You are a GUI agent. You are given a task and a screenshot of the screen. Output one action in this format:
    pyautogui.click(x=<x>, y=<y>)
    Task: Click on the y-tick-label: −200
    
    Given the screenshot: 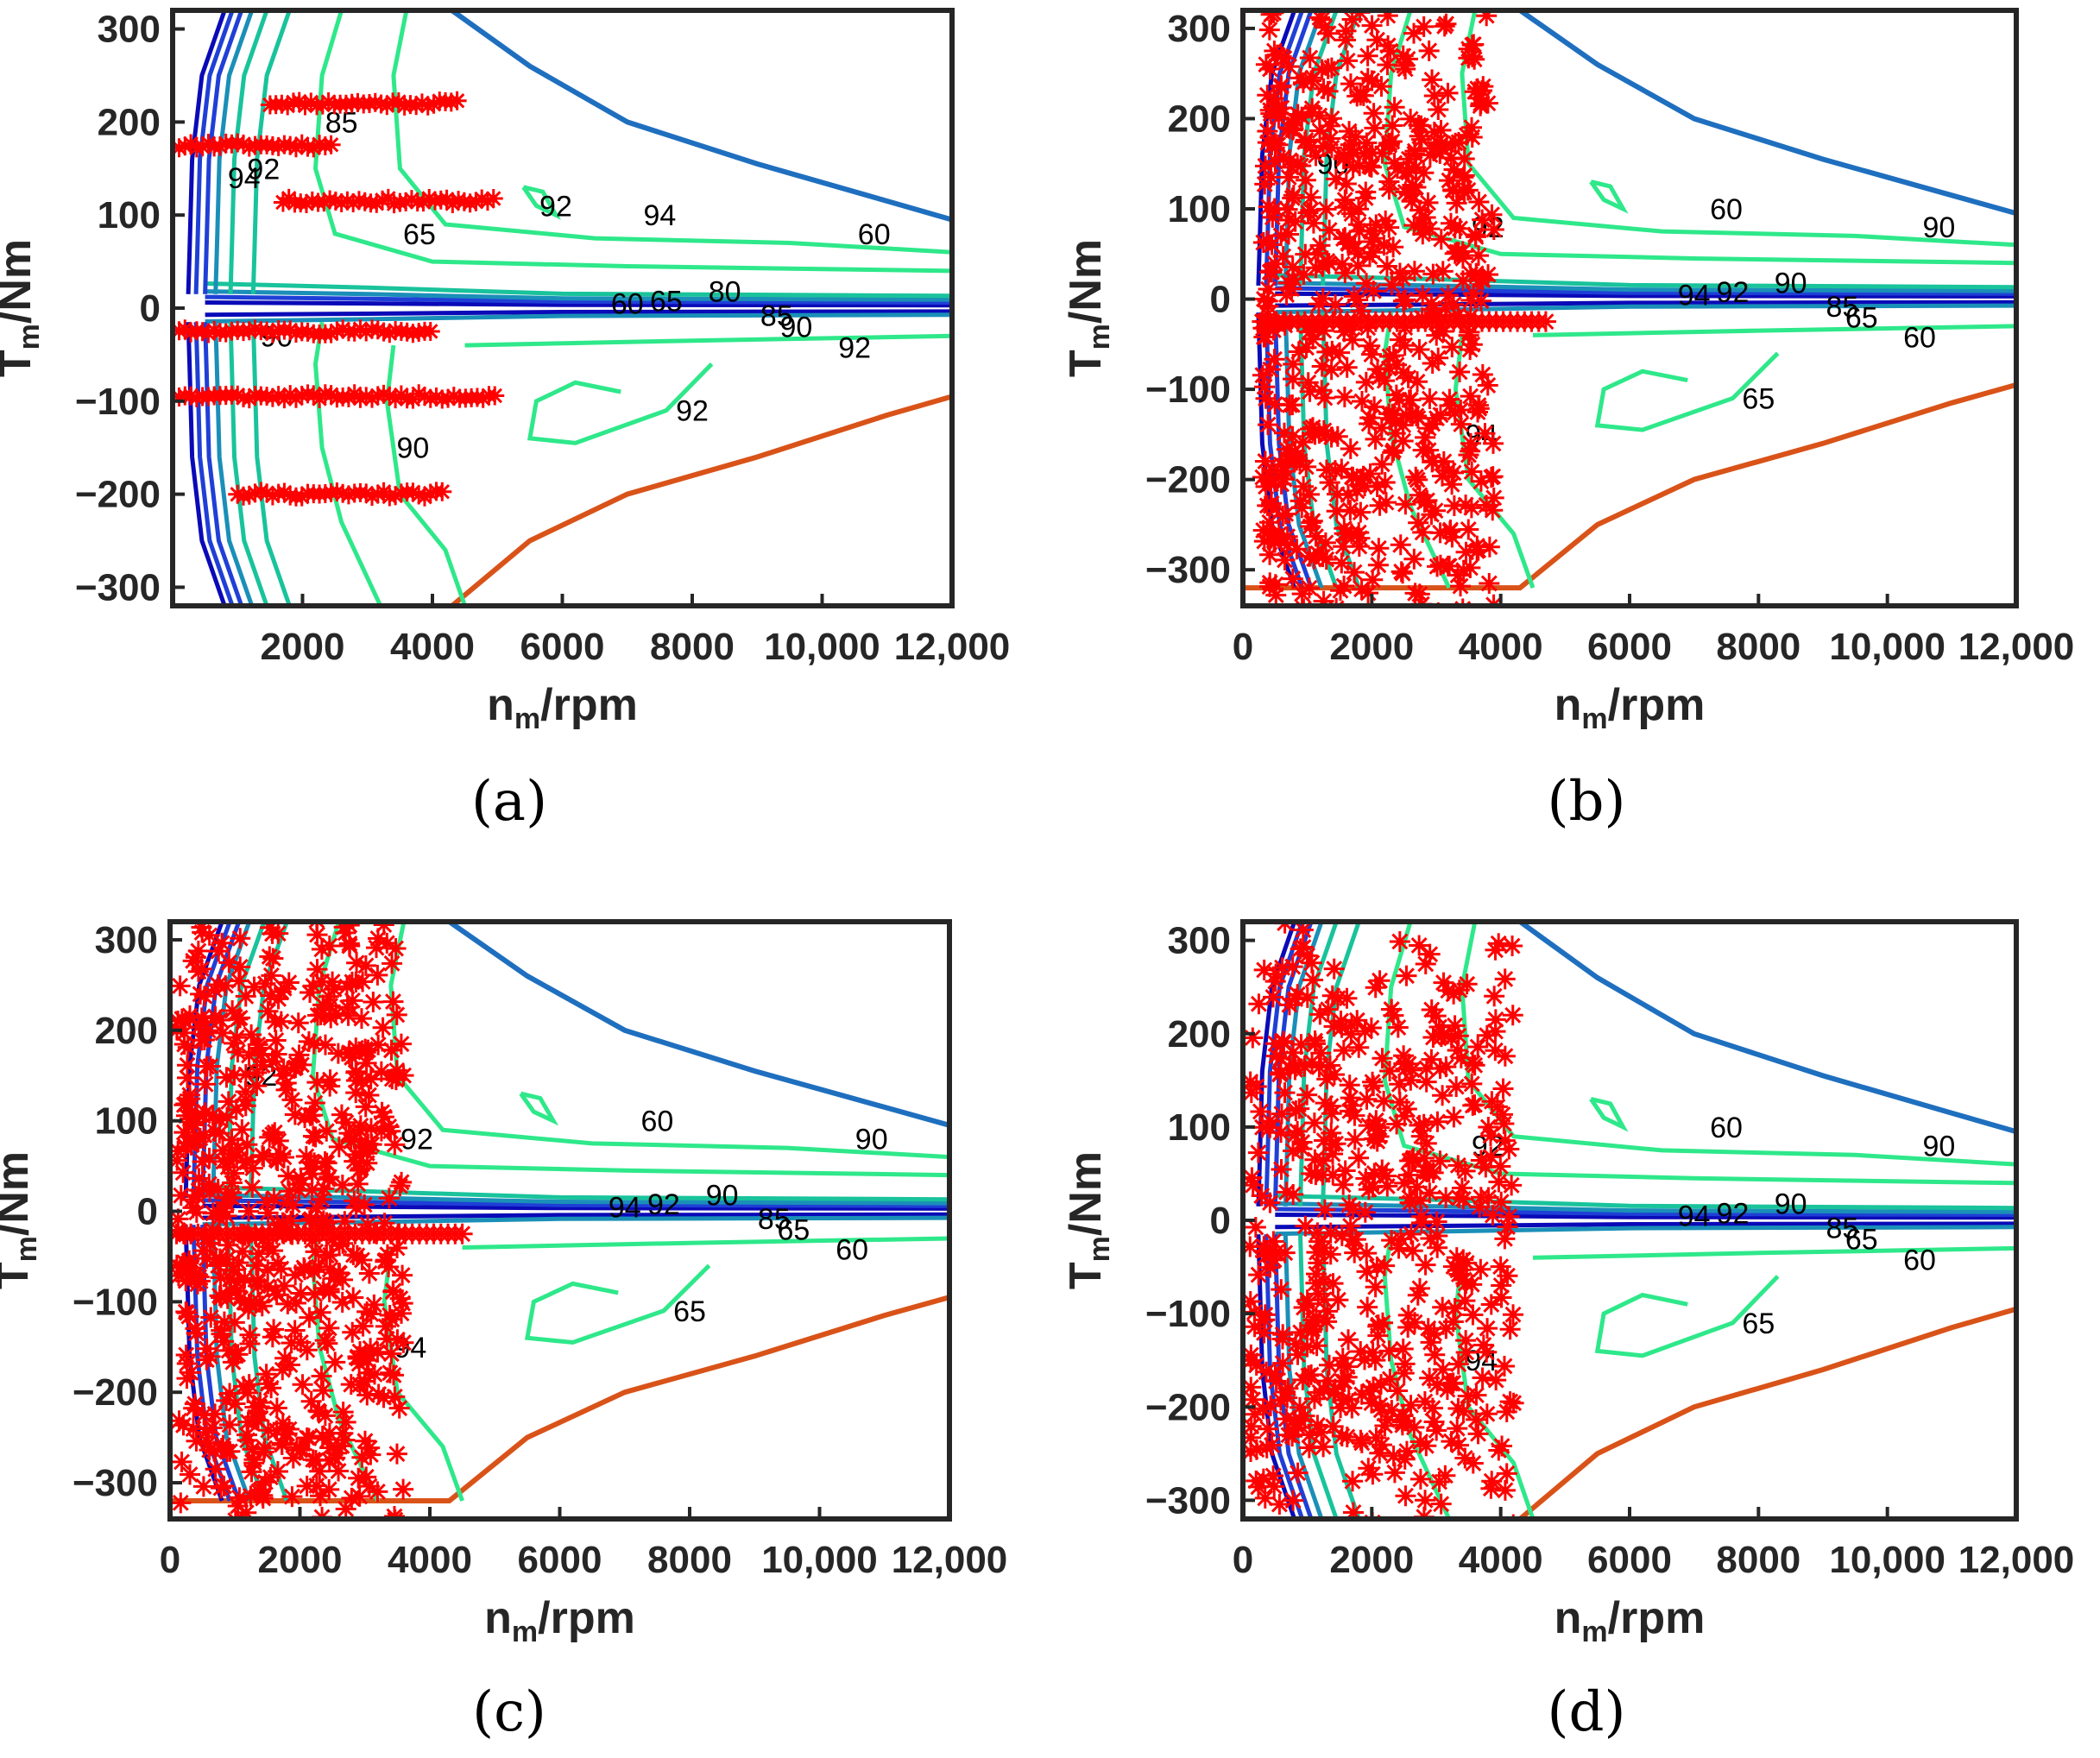 What is the action you would take?
    pyautogui.click(x=1188, y=480)
    